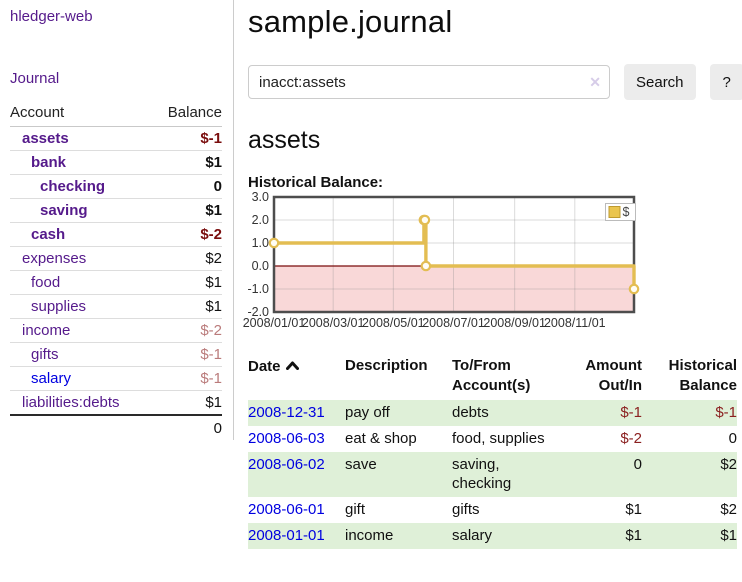  Describe the element at coordinates (725, 82) in the screenshot. I see `help-button: ?` at that location.